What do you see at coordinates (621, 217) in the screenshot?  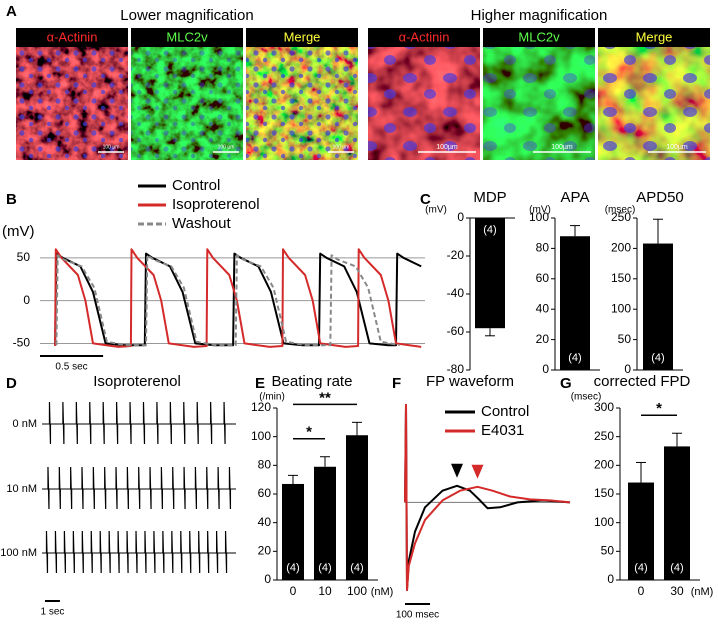 I see `y-tick-label: 250` at bounding box center [621, 217].